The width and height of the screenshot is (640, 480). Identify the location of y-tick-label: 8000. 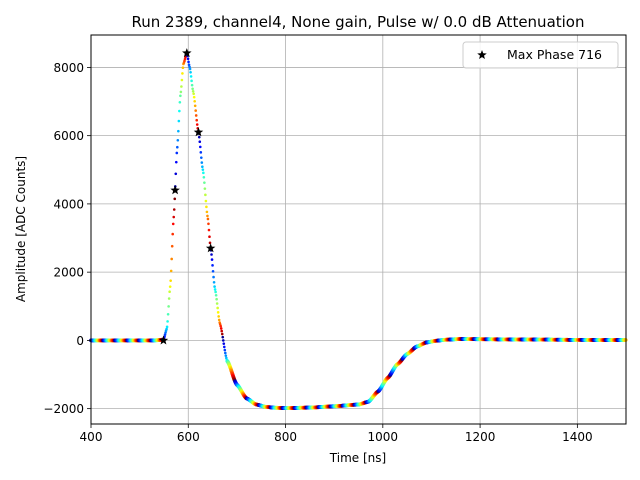
(68, 68).